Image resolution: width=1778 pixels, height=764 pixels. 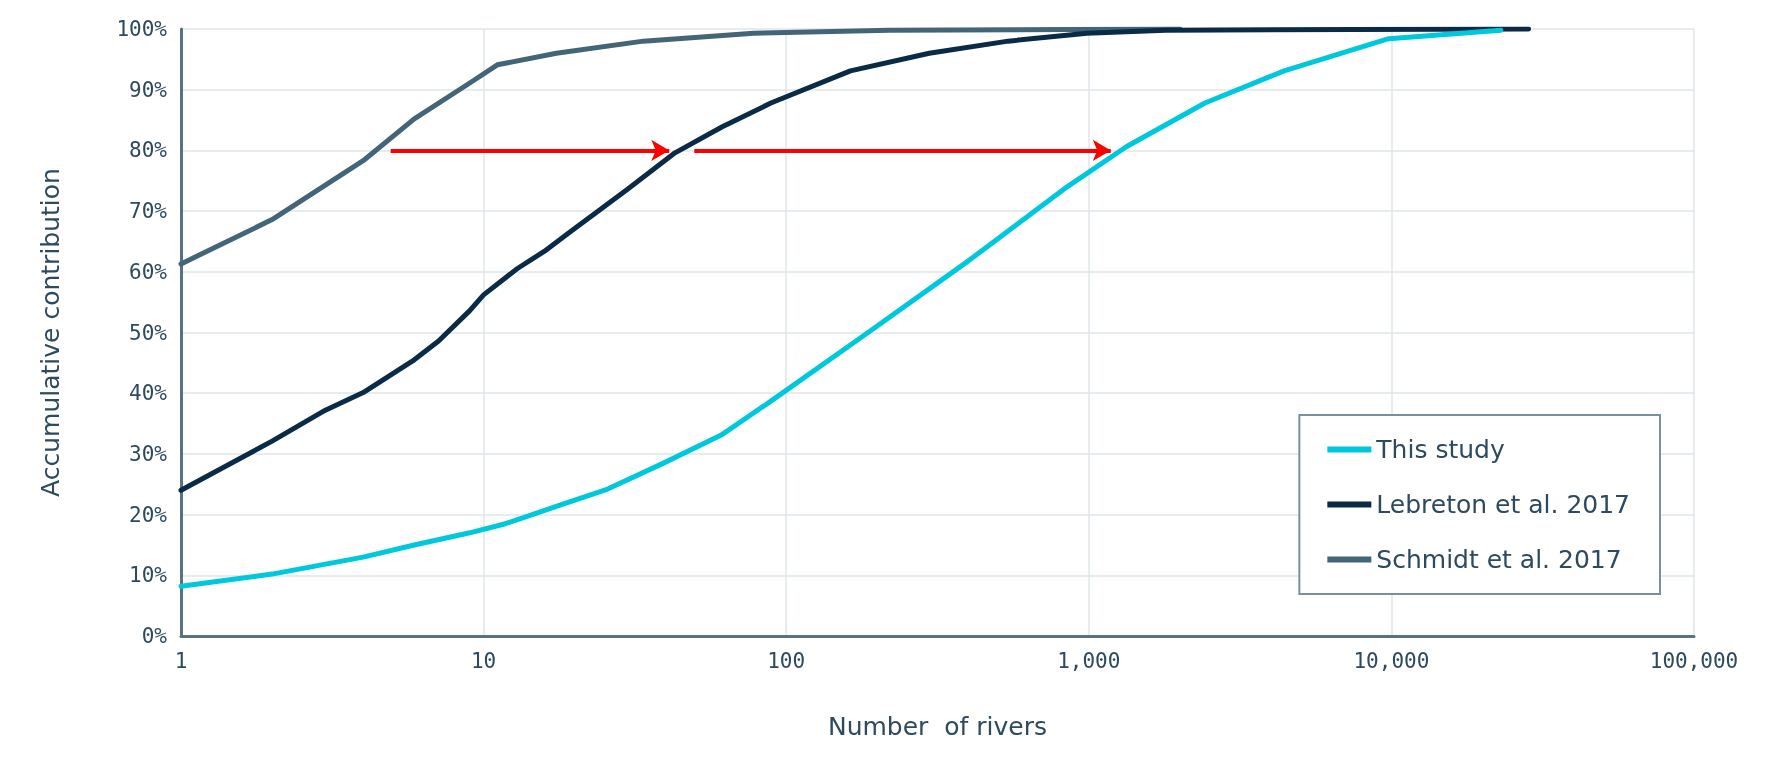 I want to click on legend-label: Lebreton et al. 2017, so click(x=1503, y=504).